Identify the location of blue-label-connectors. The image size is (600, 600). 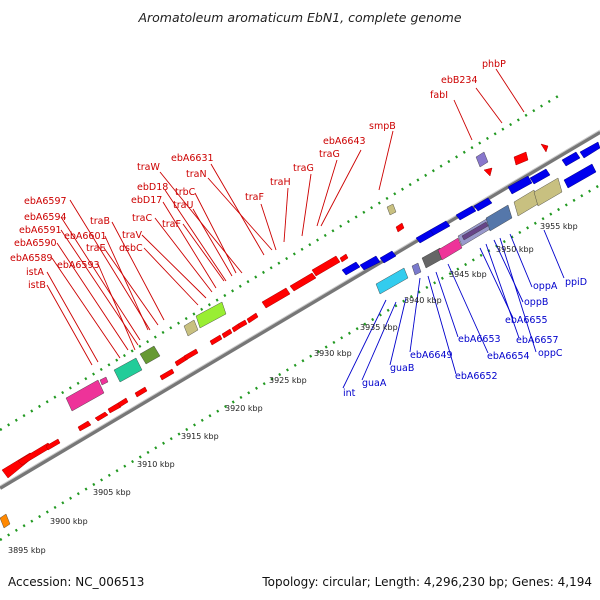
(453, 309).